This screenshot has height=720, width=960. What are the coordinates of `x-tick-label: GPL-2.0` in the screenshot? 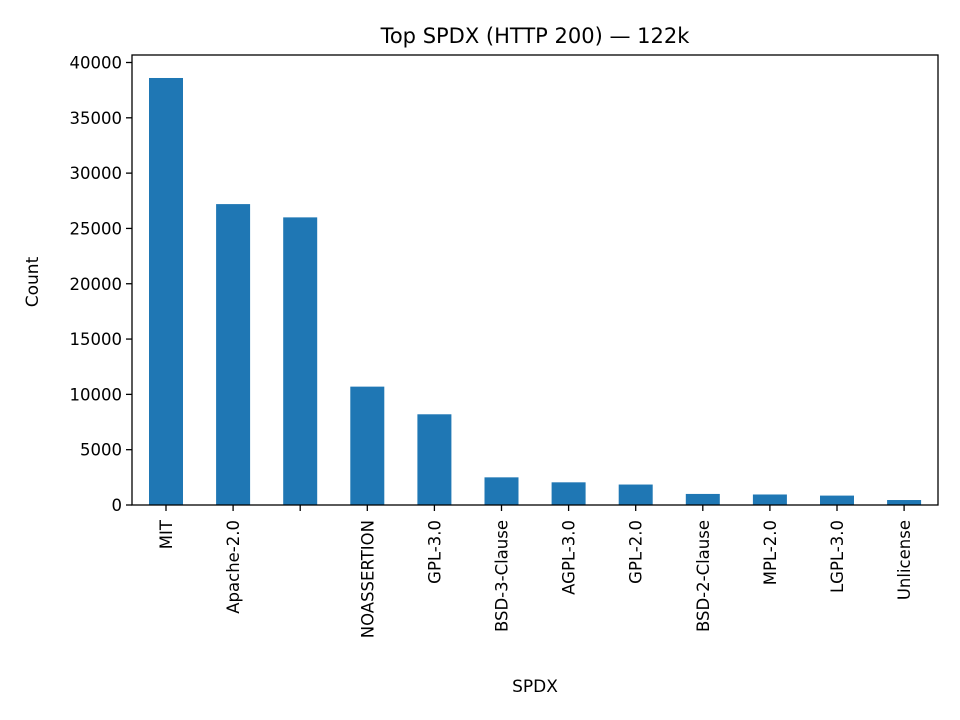 It's located at (636, 552).